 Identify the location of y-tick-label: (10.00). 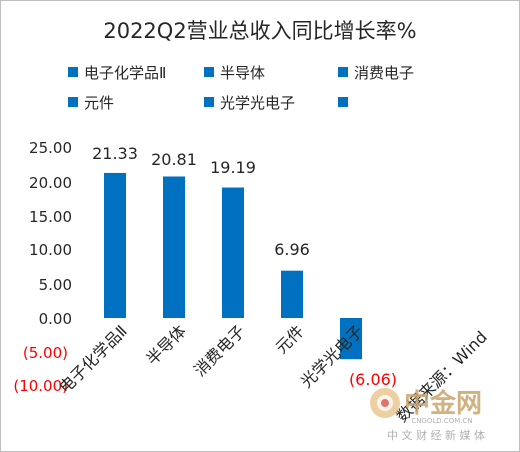
(40, 386).